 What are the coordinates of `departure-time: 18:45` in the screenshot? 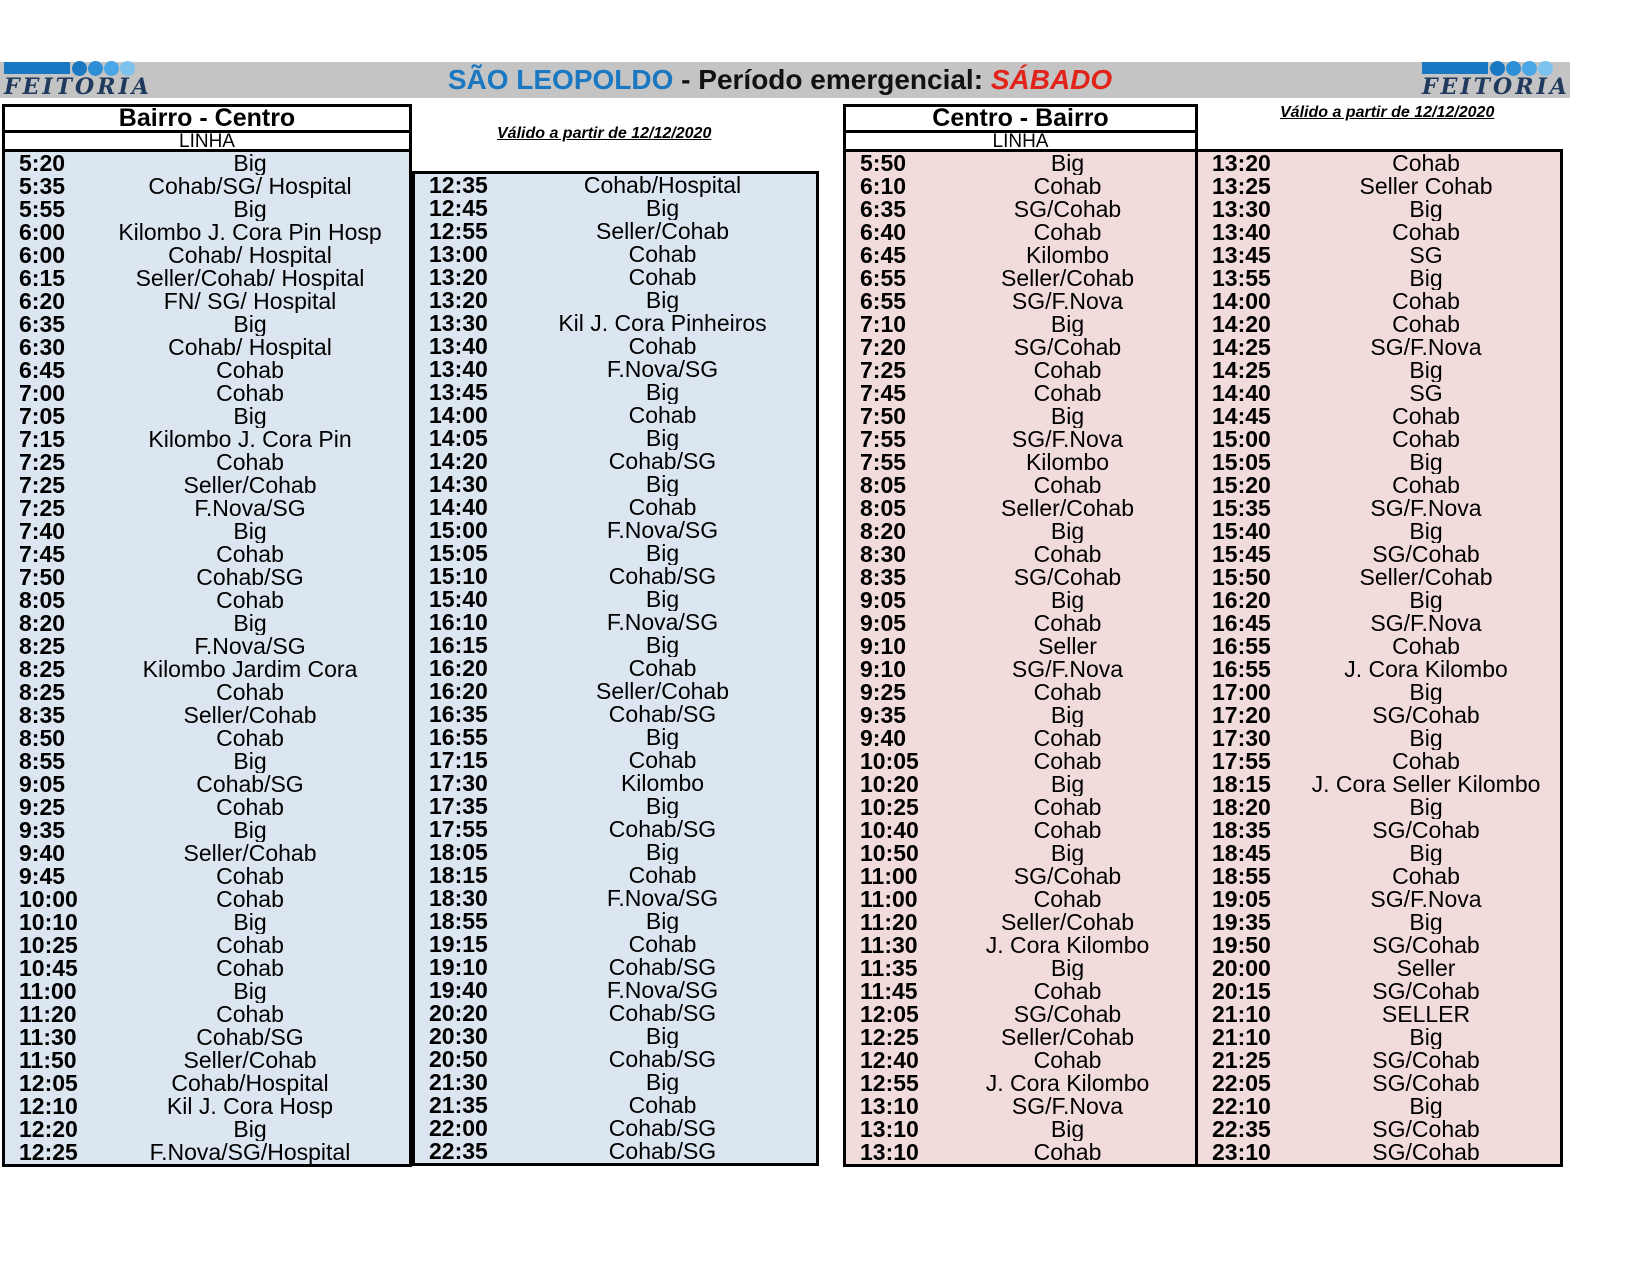 It's located at (1241, 853).